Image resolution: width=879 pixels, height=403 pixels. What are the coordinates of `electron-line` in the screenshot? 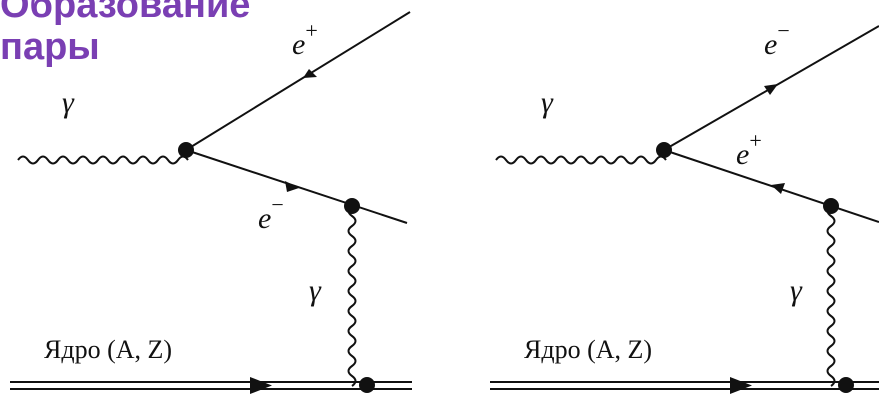 It's located at (296, 186).